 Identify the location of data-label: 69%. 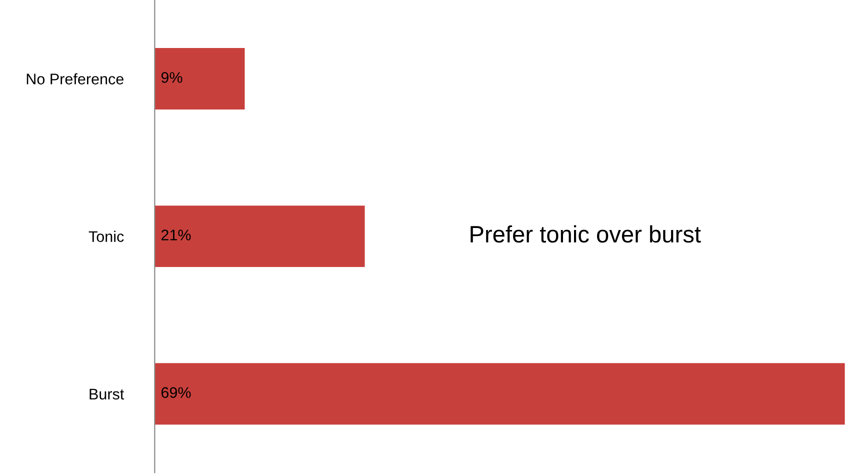
(176, 392).